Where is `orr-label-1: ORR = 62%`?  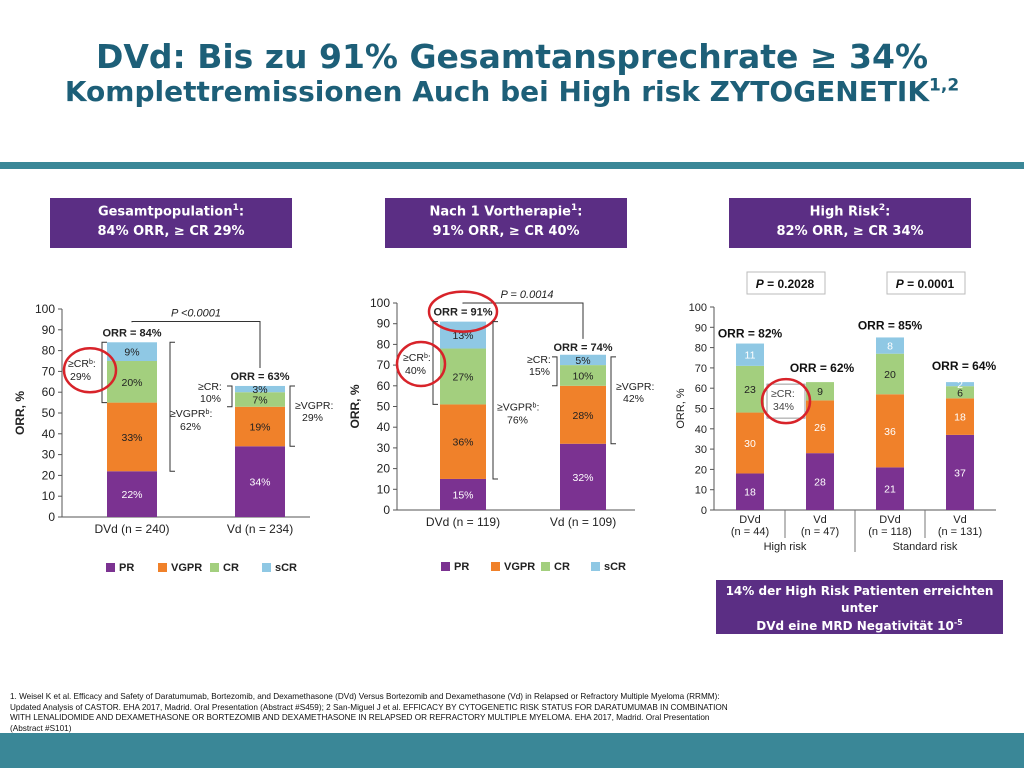
orr-label-1: ORR = 62% is located at coordinates (822, 368).